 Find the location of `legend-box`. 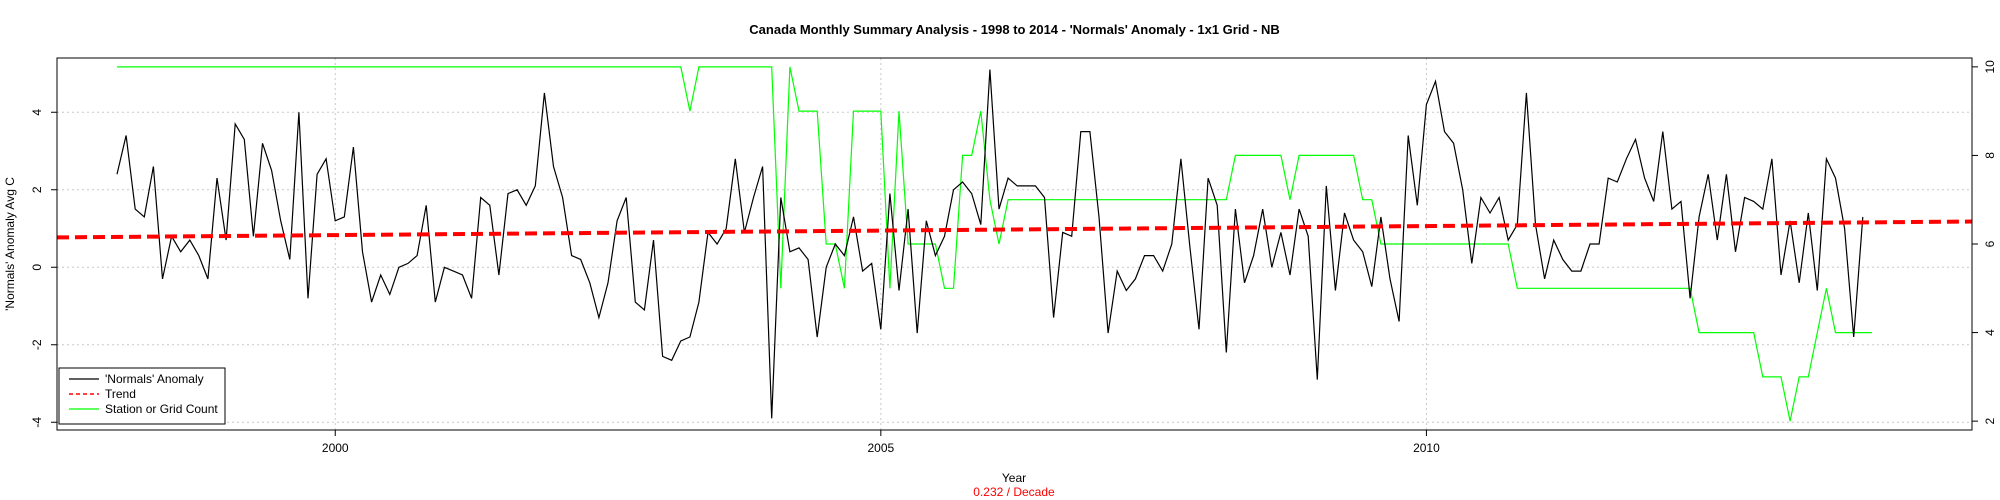

legend-box is located at coordinates (142, 396).